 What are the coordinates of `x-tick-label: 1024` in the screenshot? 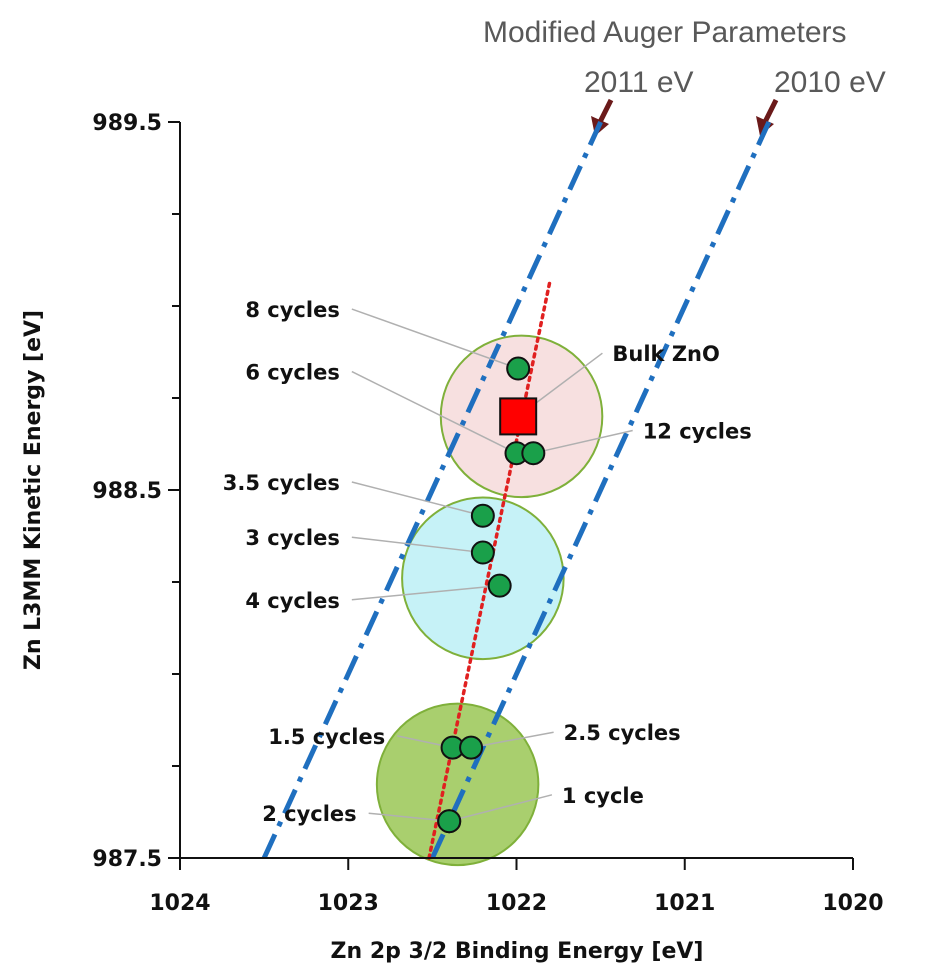 It's located at (179, 903).